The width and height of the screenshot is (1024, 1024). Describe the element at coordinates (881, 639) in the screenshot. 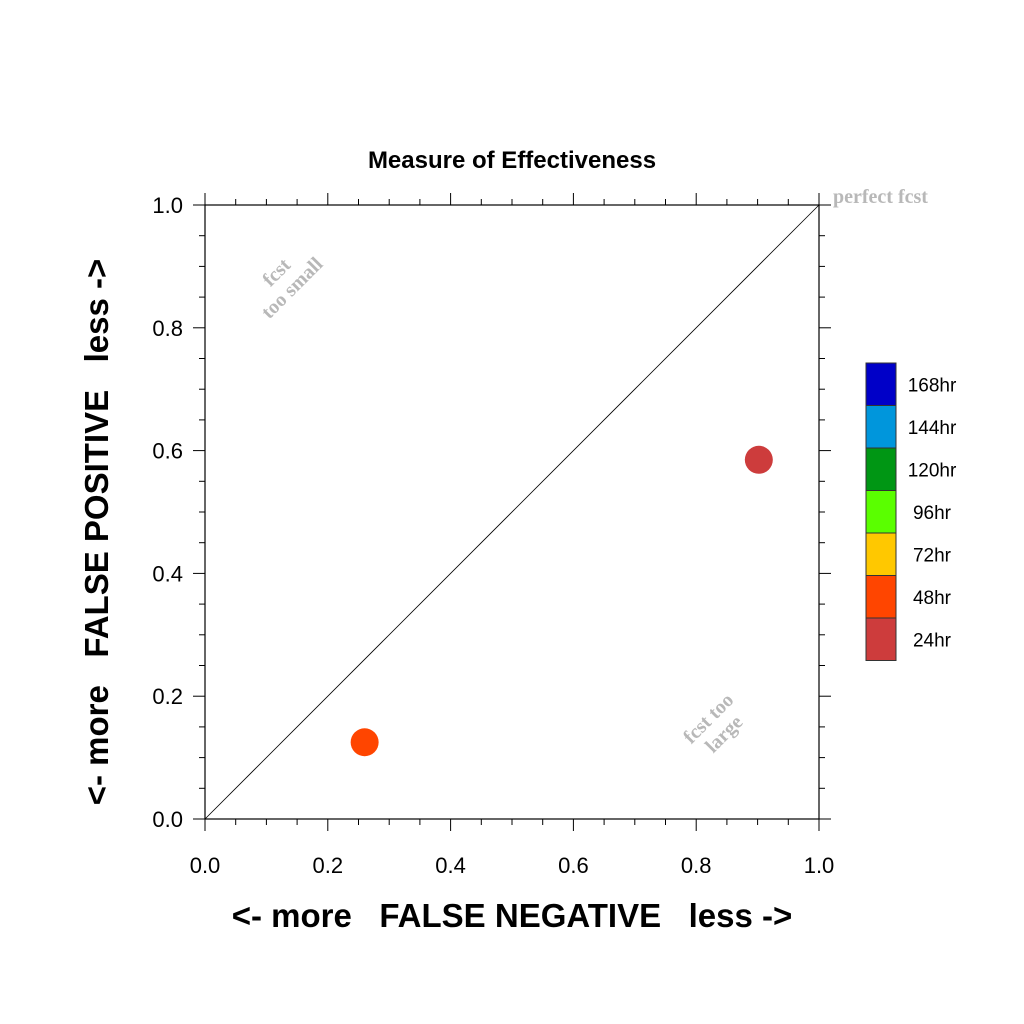

I see `legend-swatch-24hr` at that location.